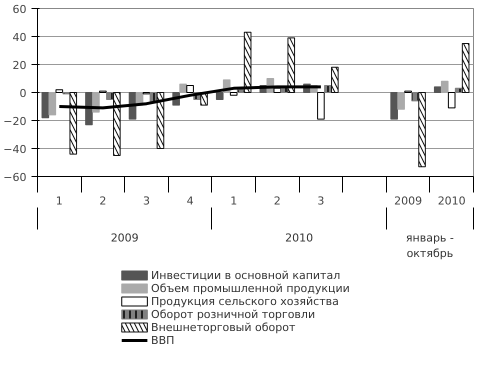 The image size is (486, 392). What do you see at coordinates (19, 9) in the screenshot?
I see `y-tick-label: 60` at bounding box center [19, 9].